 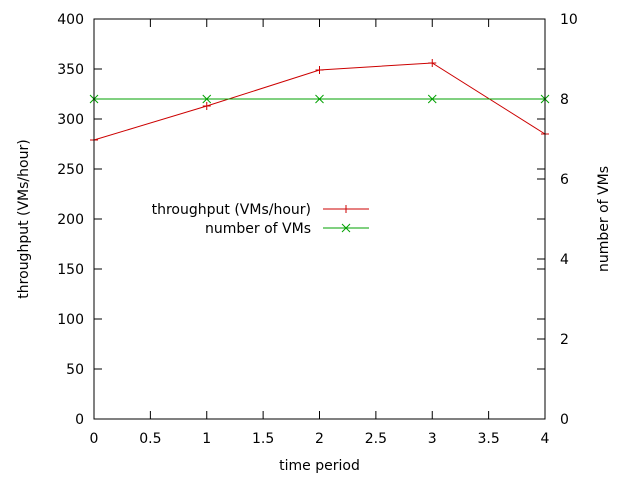 What do you see at coordinates (319, 466) in the screenshot?
I see `x-axis-label: time period` at bounding box center [319, 466].